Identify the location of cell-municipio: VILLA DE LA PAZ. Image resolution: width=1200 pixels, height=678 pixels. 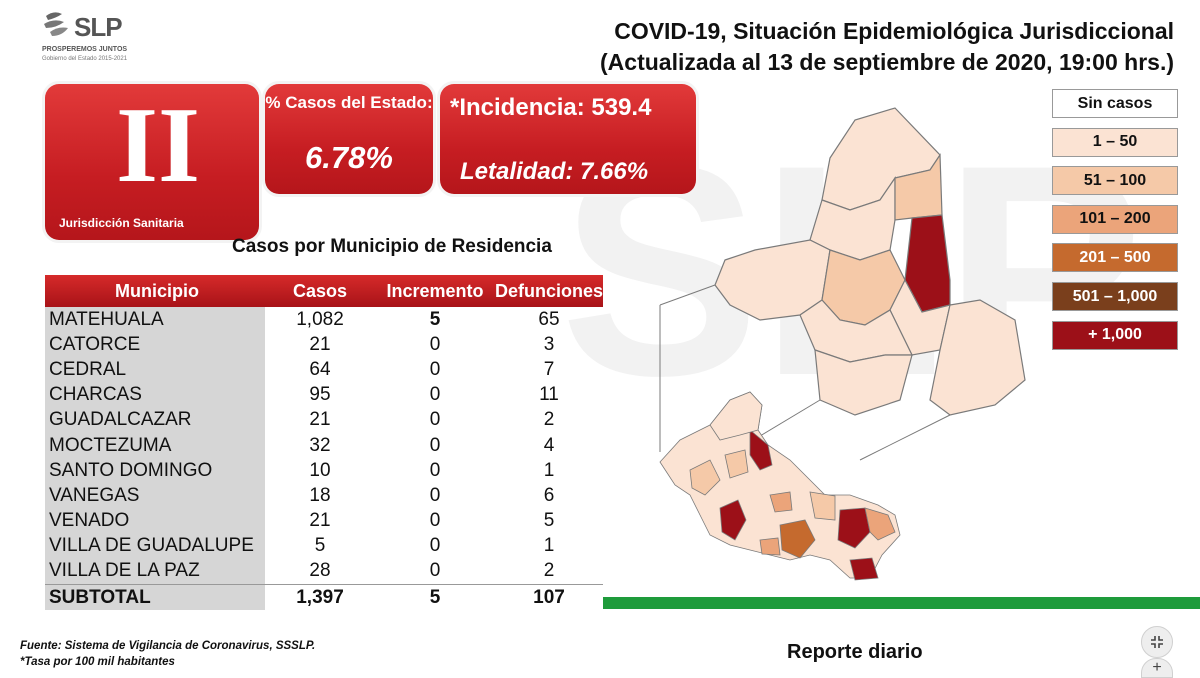
(155, 571).